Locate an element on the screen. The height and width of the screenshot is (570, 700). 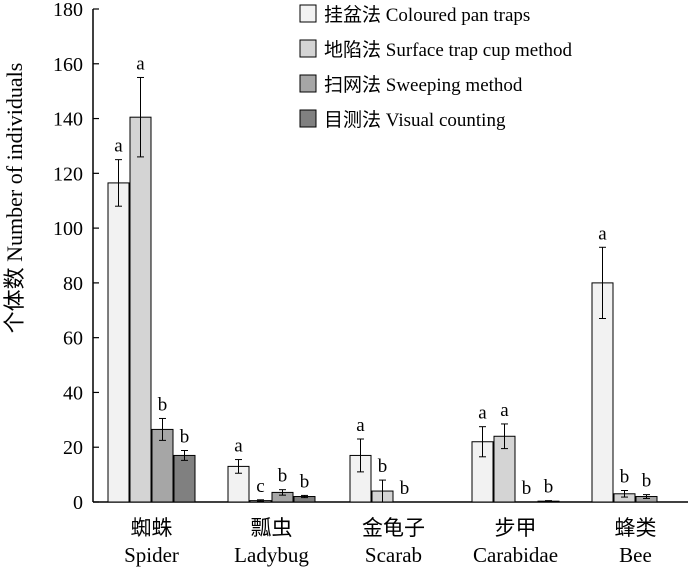
category-label-en: Spider is located at coordinates (151, 555).